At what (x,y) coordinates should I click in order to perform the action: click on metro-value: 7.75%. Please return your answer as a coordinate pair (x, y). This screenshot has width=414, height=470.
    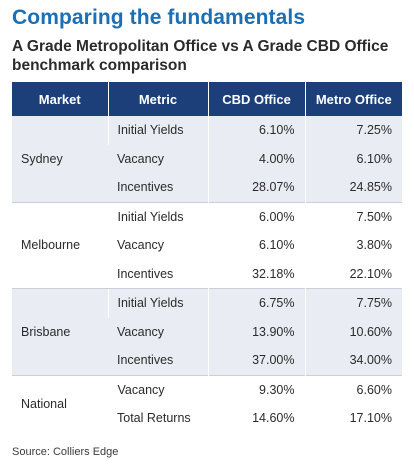
    Looking at the image, I should click on (353, 303).